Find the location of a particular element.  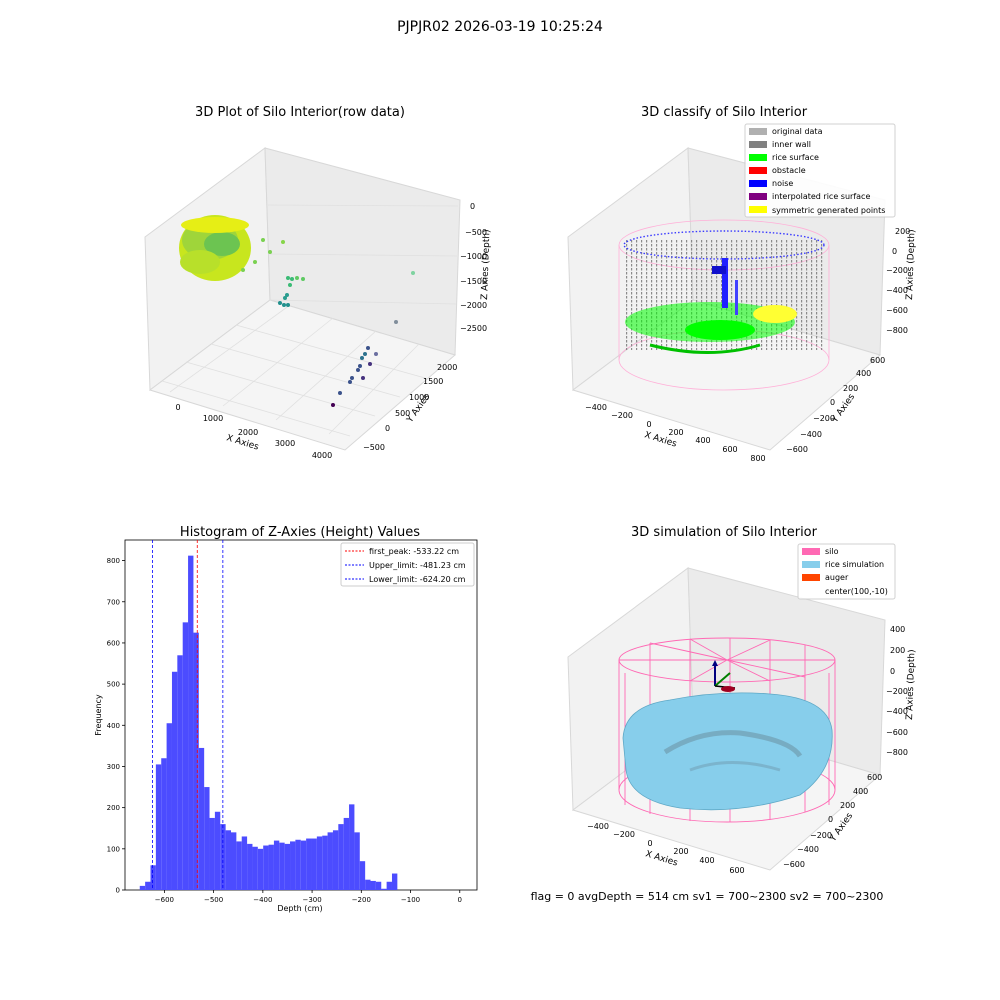

legend-label: interpolated rice surface is located at coordinates (821, 196).